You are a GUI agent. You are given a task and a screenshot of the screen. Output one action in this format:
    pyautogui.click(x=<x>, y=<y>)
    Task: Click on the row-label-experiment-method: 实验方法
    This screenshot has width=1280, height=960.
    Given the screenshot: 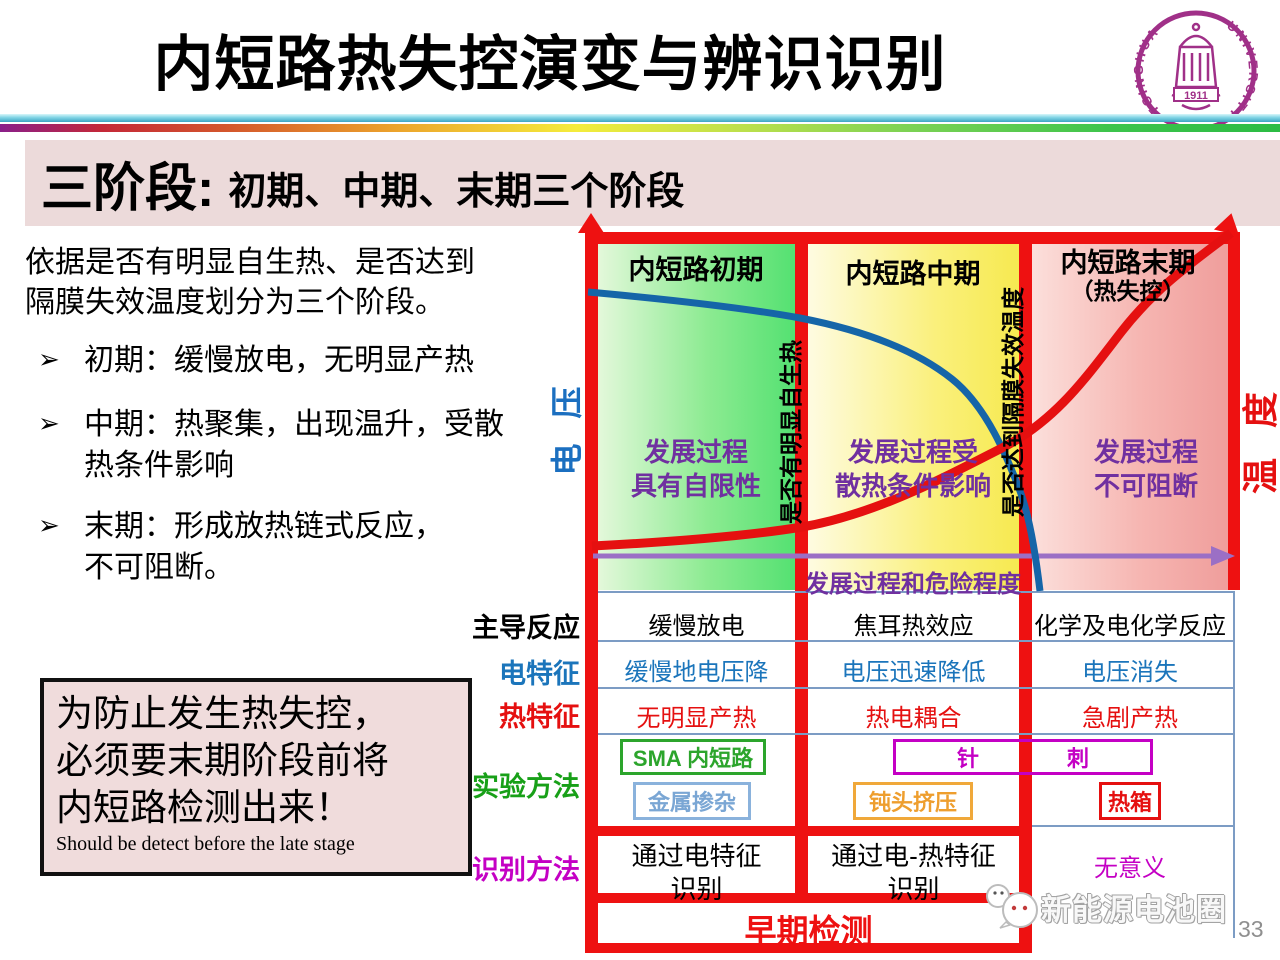 What is the action you would take?
    pyautogui.click(x=526, y=787)
    